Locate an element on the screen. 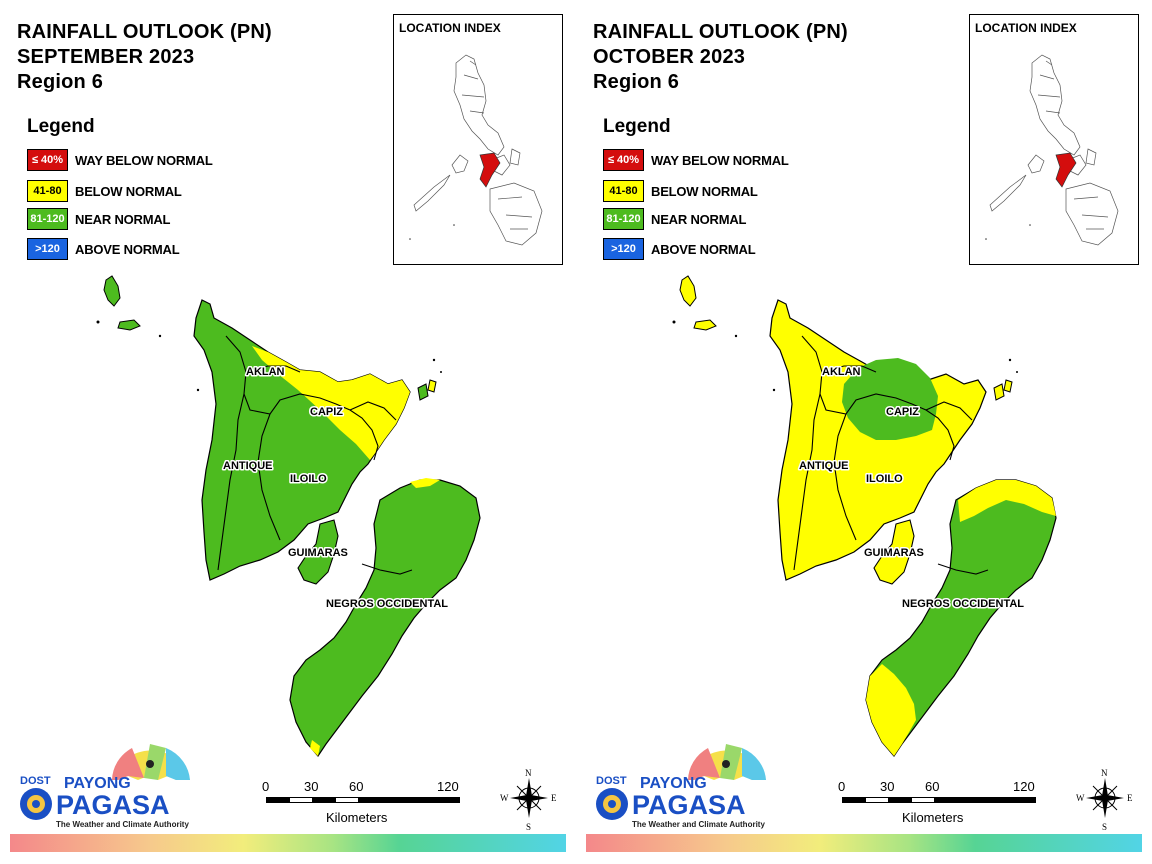 The image size is (1152, 864). below-normal-zone-negros-north is located at coordinates (1007, 501).